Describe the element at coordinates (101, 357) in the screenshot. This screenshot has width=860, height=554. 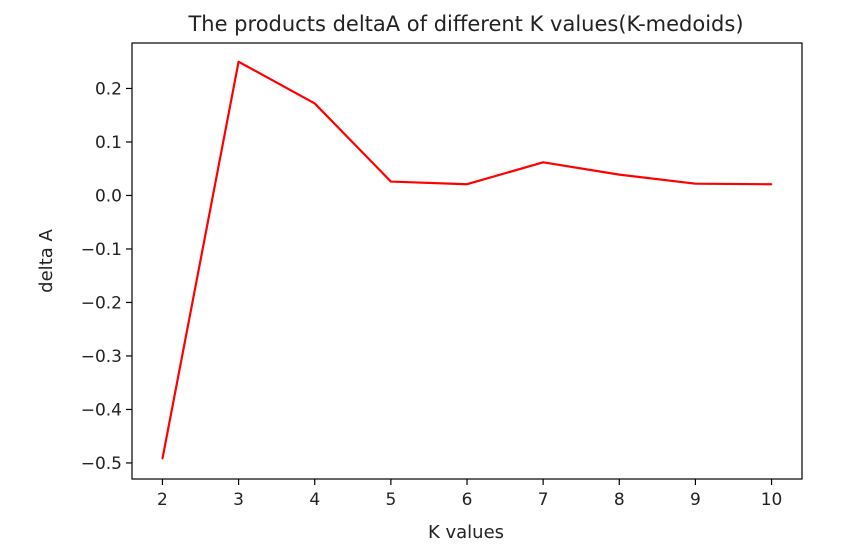
I see `y-tick-label: −0.3` at that location.